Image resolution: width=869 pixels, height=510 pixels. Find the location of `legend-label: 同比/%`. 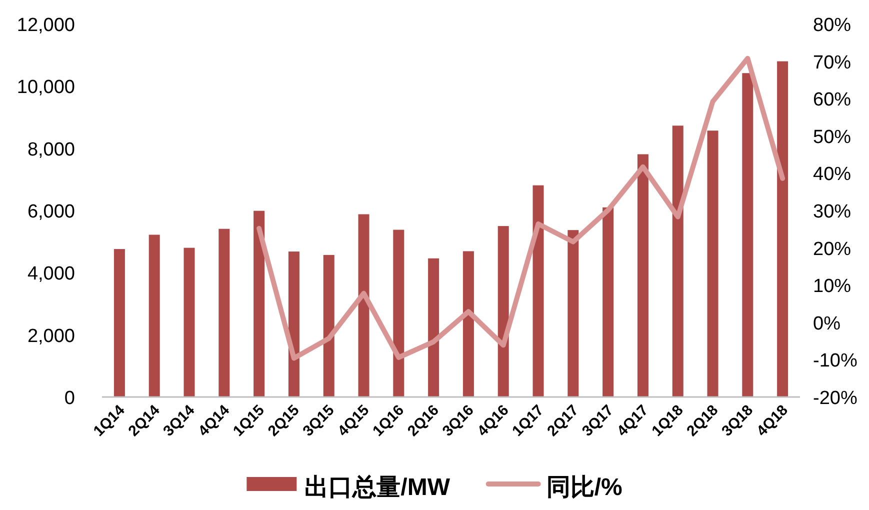

legend-label: 同比/% is located at coordinates (584, 487).